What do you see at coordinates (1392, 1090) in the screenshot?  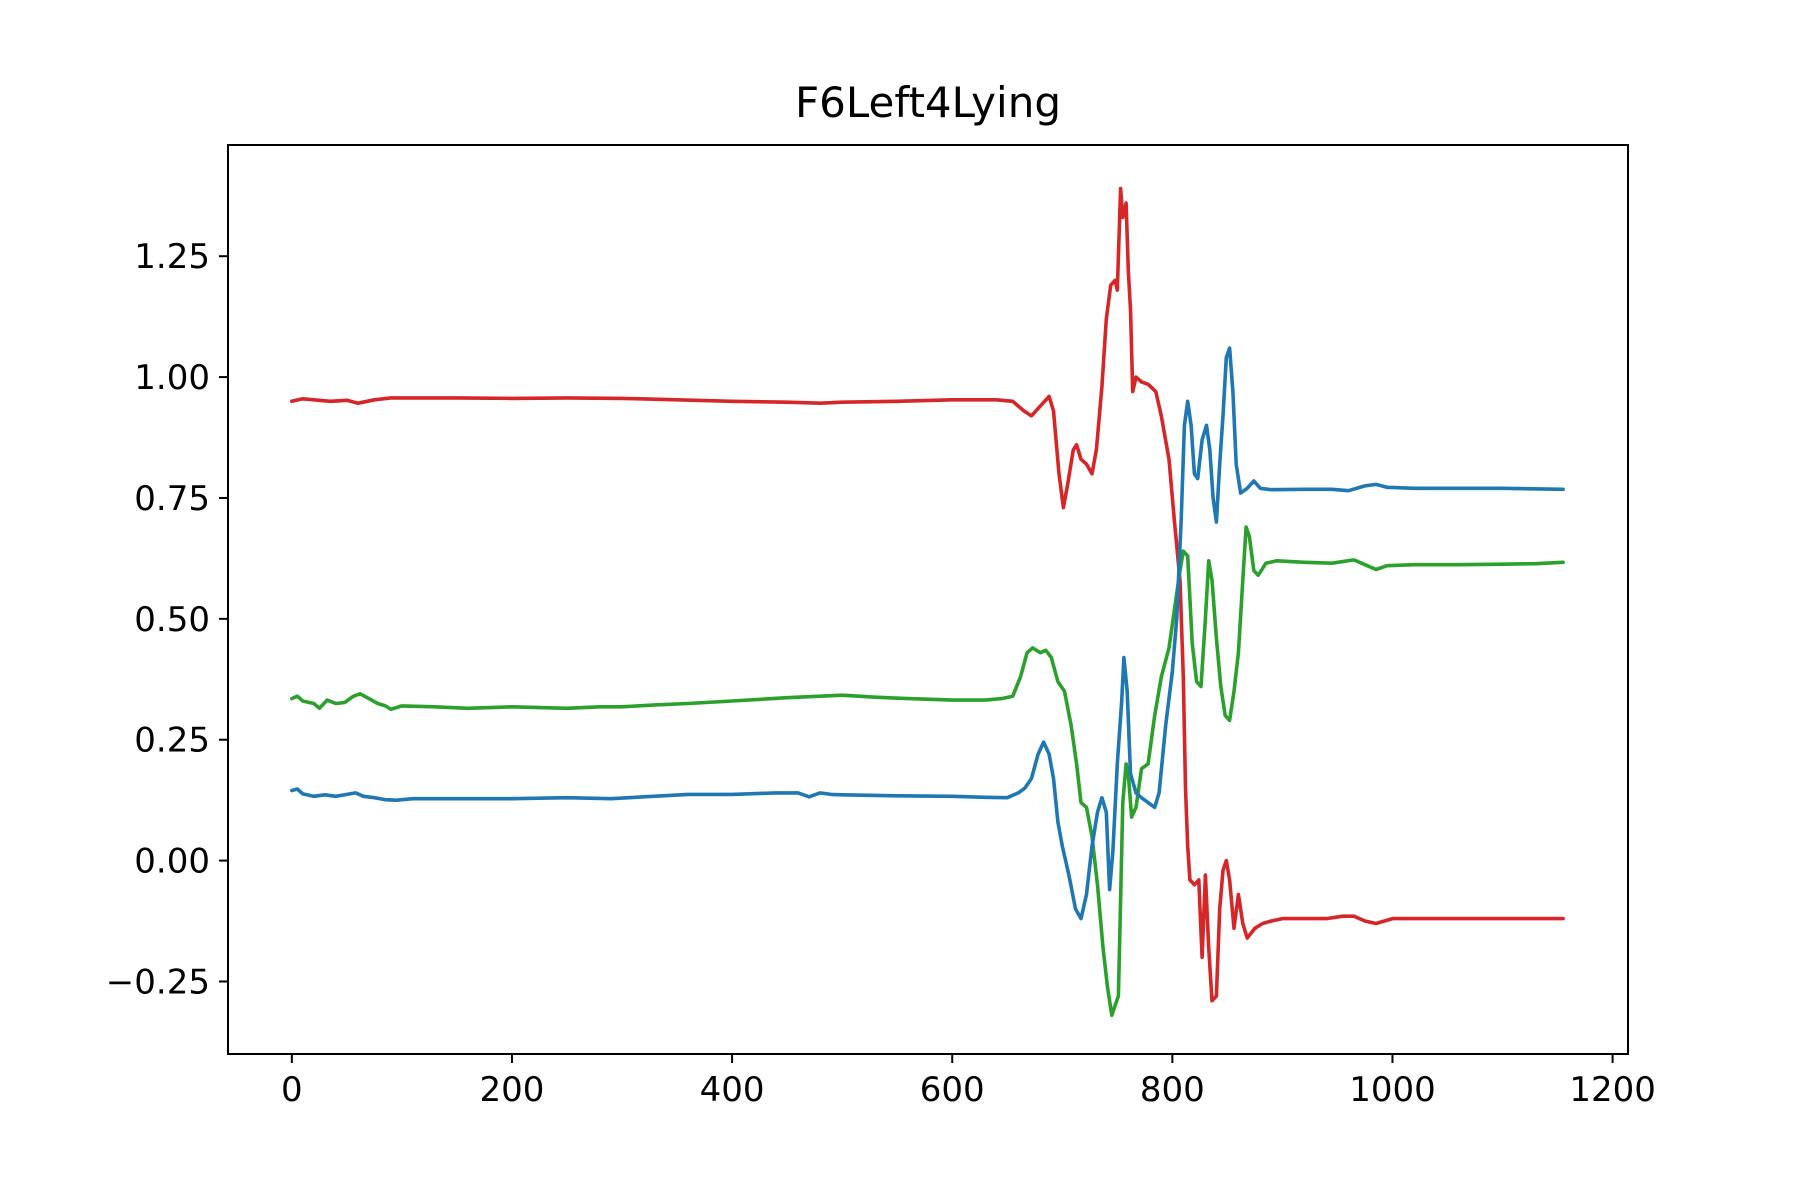 I see `x-tick-label: 1000` at bounding box center [1392, 1090].